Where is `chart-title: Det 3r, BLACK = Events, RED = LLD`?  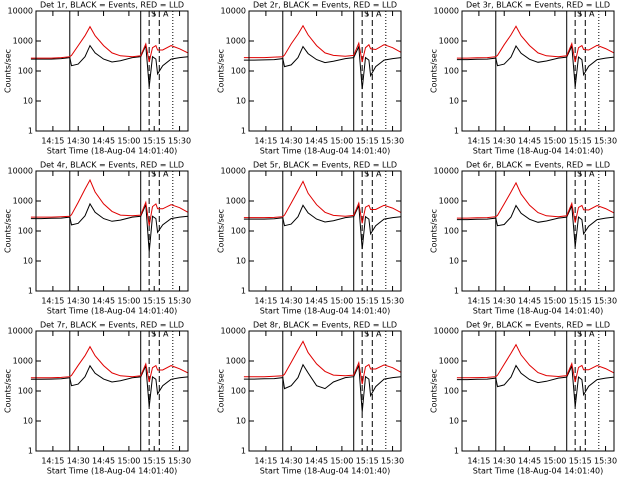
chart-title: Det 3r, BLACK = Events, RED = LLD is located at coordinates (538, 5).